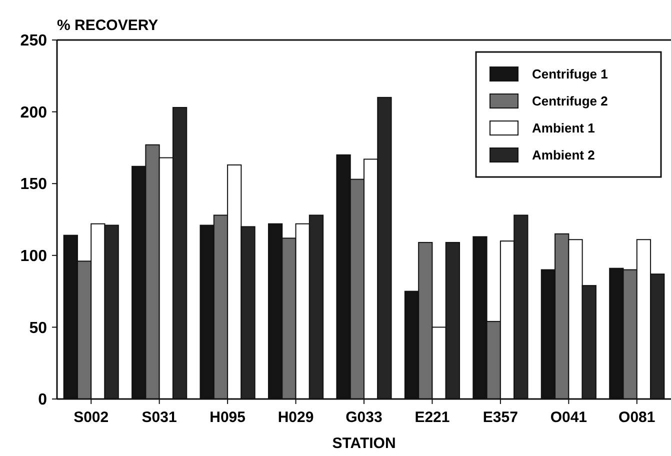  Describe the element at coordinates (570, 101) in the screenshot. I see `legend-label: Centrifuge 2` at that location.